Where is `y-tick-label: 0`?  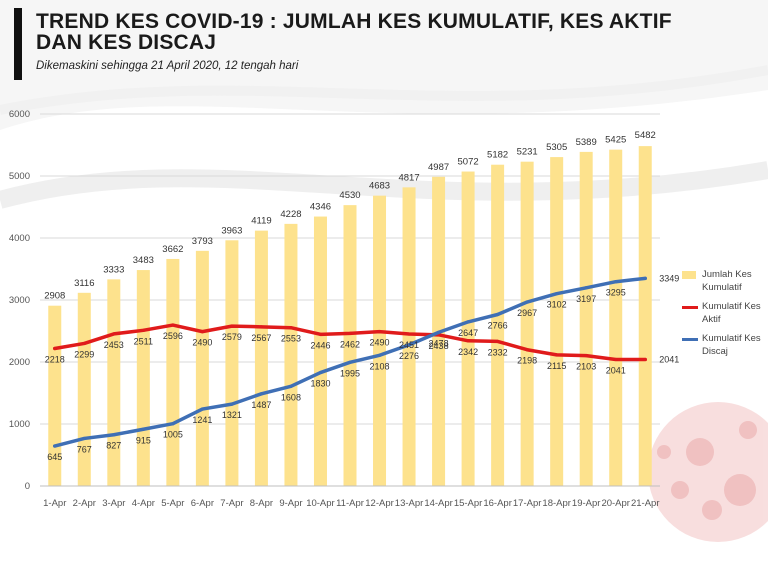 y-tick-label: 0 is located at coordinates (27, 486).